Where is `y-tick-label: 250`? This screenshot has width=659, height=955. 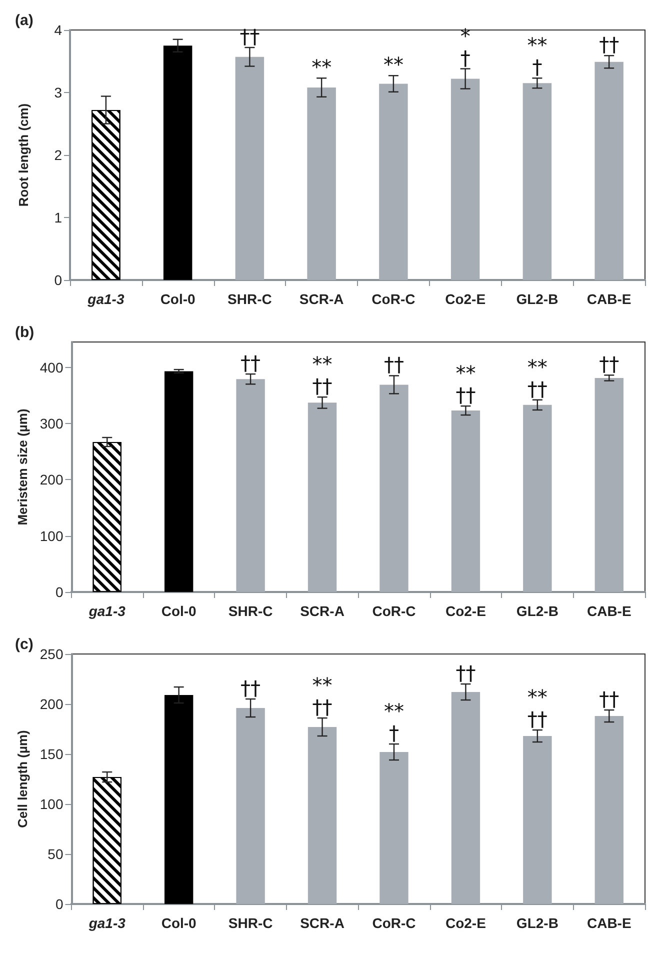 y-tick-label: 250 is located at coordinates (52, 654).